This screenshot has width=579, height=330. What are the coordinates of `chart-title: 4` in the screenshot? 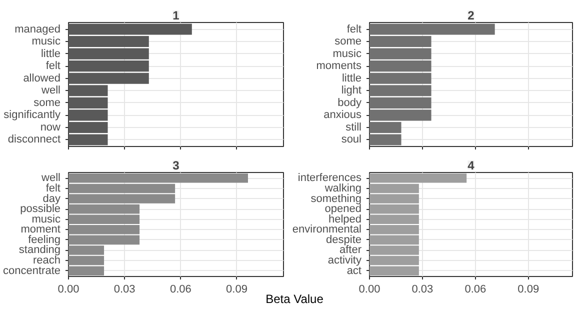 It's located at (471, 165).